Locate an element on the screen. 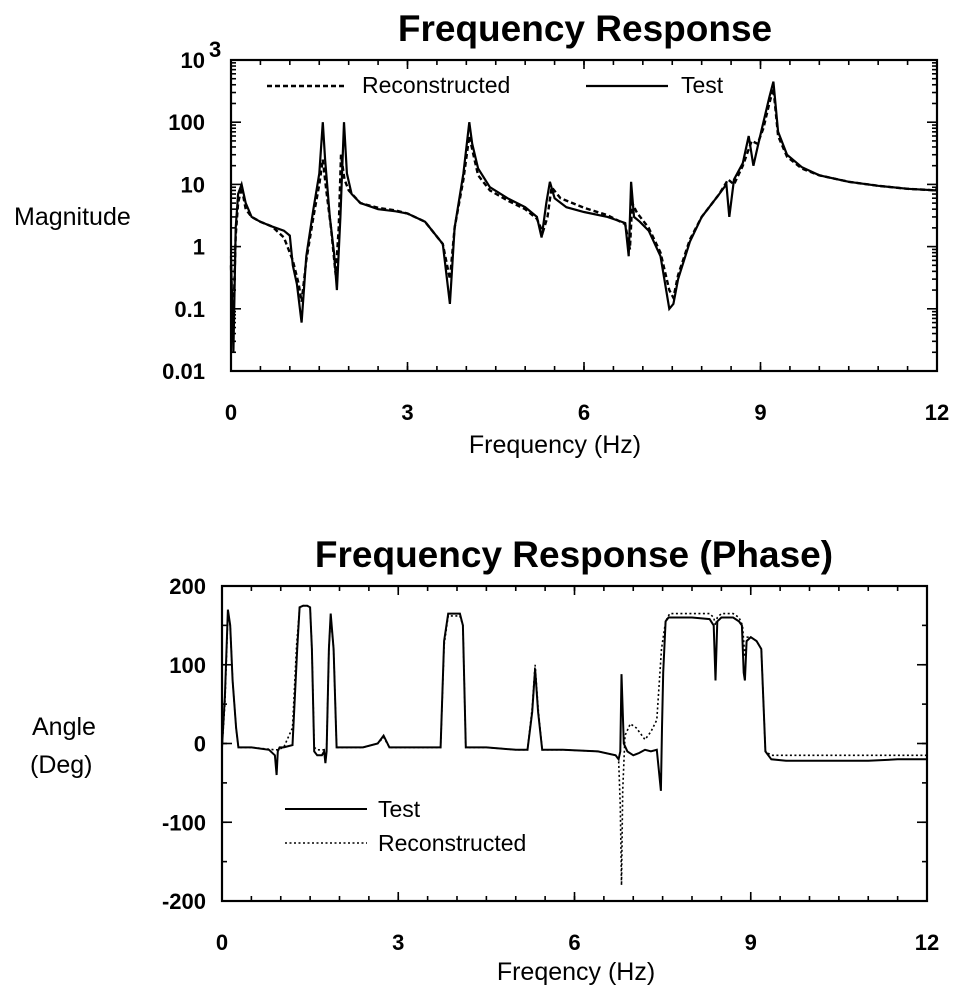 Image resolution: width=963 pixels, height=989 pixels. phase-x-tick-label: 6 is located at coordinates (574, 942).